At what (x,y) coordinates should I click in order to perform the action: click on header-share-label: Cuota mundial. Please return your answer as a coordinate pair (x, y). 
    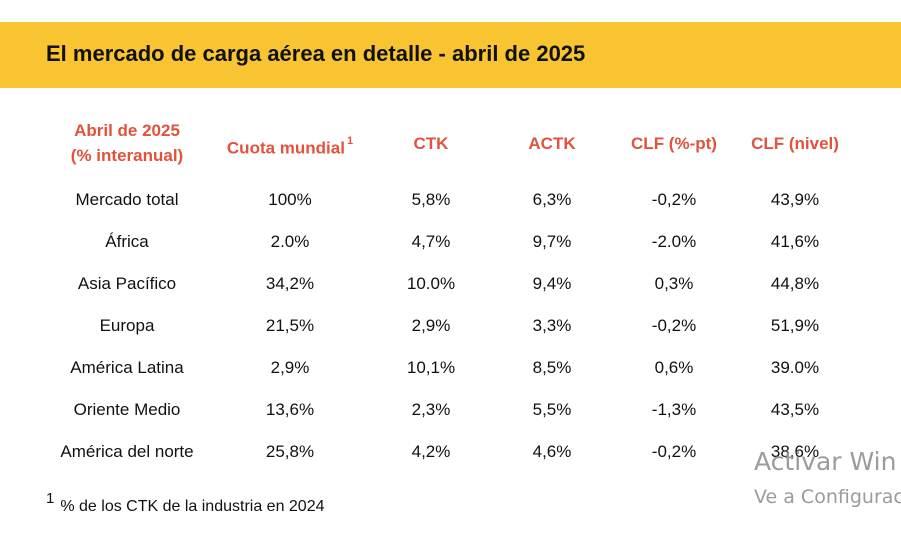
    Looking at the image, I should click on (285, 148).